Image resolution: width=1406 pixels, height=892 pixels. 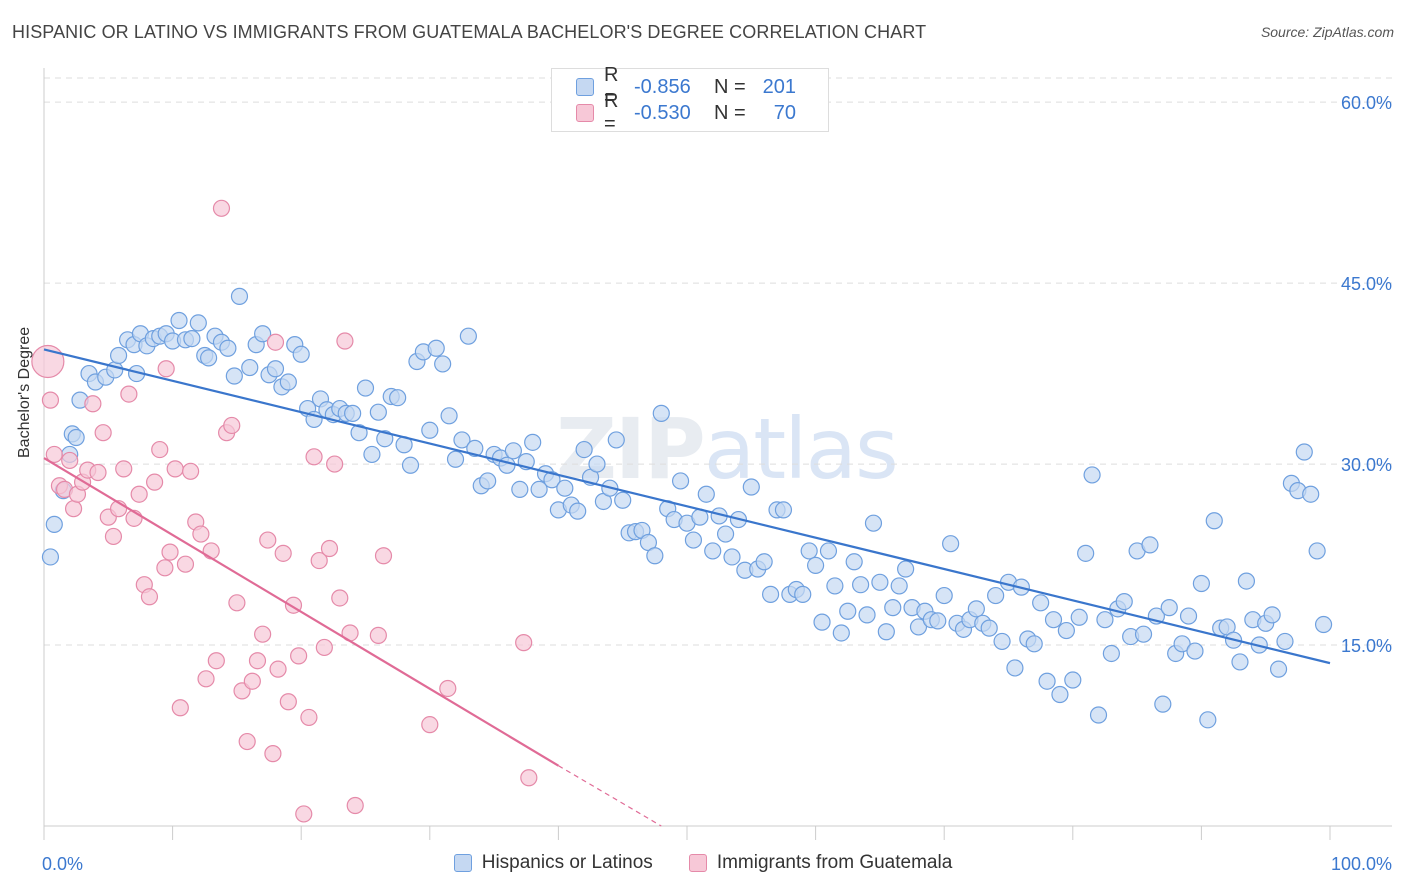 What do you see at coordinates (610, 796) in the screenshot?
I see `trendline-guatemala-extension` at bounding box center [610, 796].